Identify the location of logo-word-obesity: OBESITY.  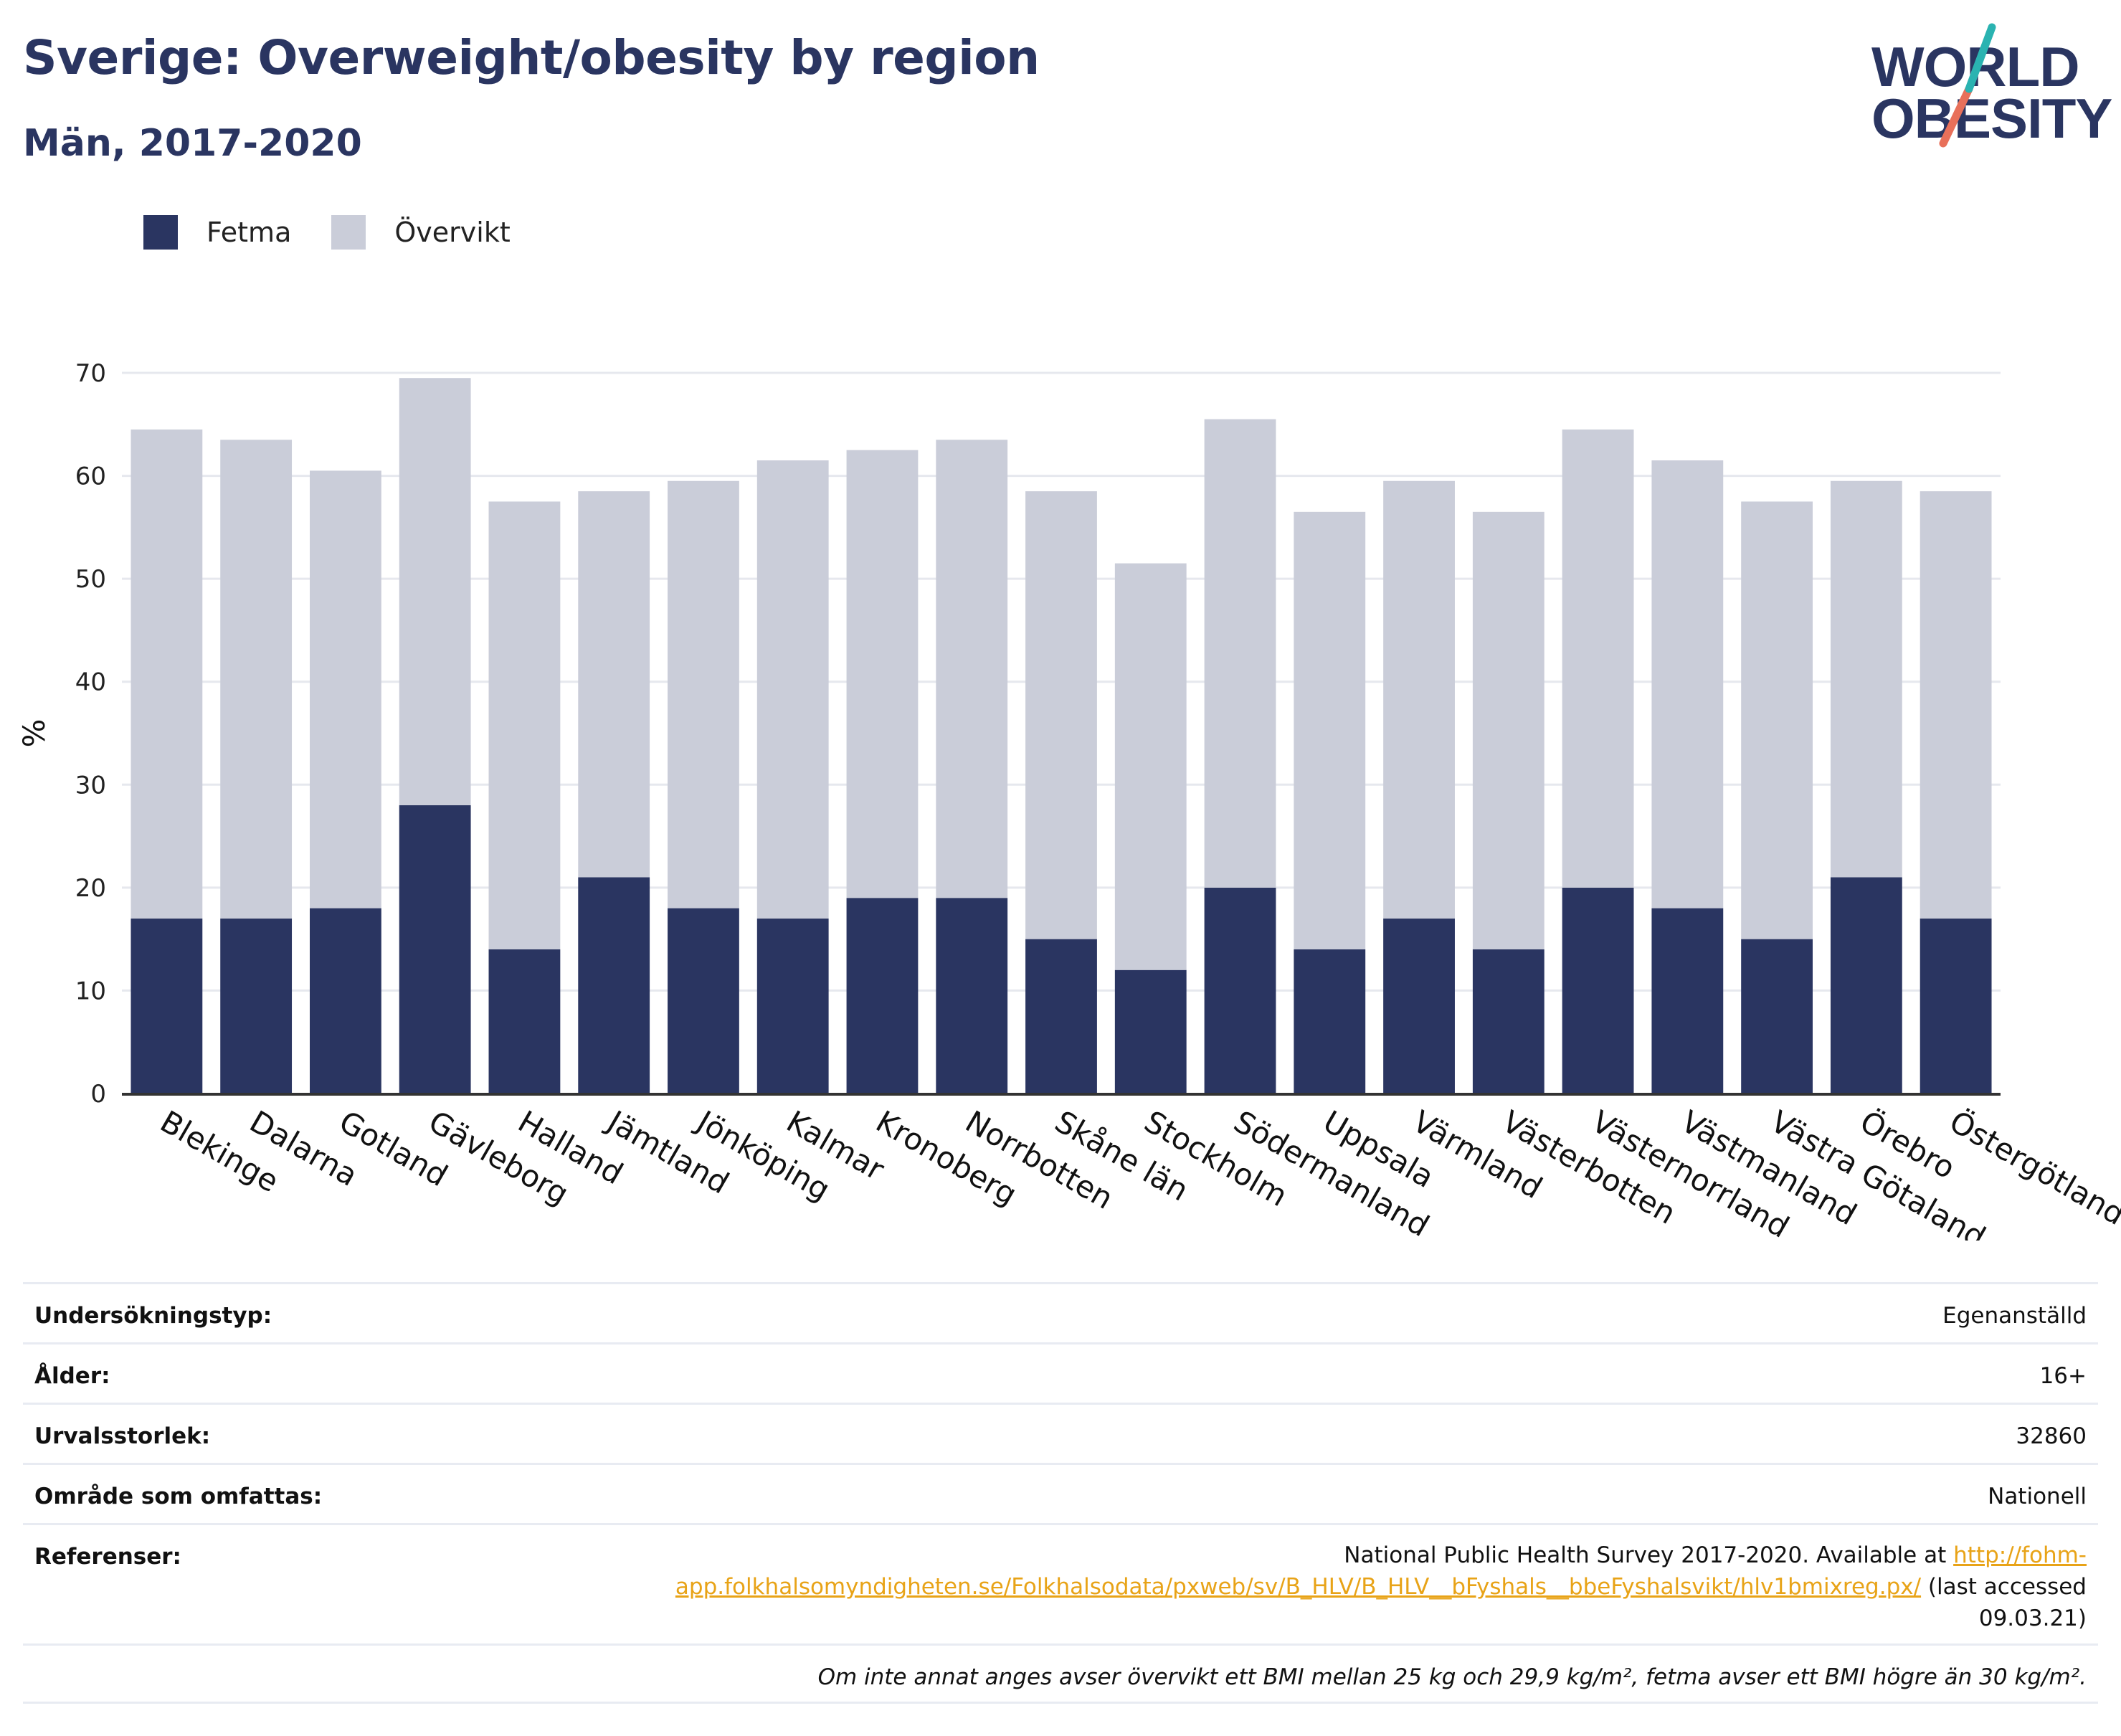
(1991, 118).